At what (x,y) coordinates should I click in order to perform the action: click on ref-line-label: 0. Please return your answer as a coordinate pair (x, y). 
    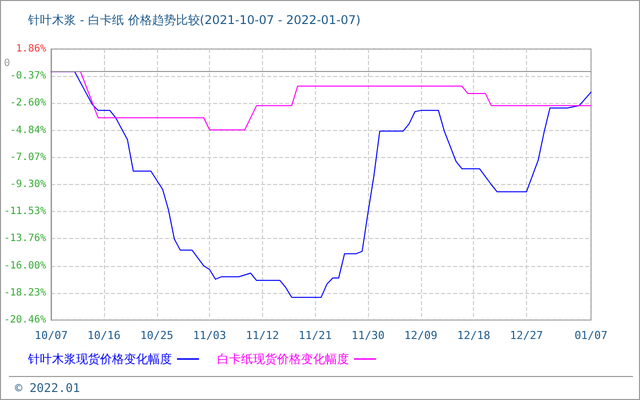
    Looking at the image, I should click on (7, 64).